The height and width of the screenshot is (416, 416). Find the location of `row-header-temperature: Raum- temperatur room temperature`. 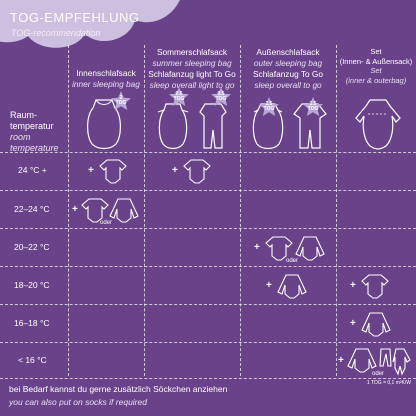

row-header-temperature: Raum- temperatur room temperature is located at coordinates (34, 131).